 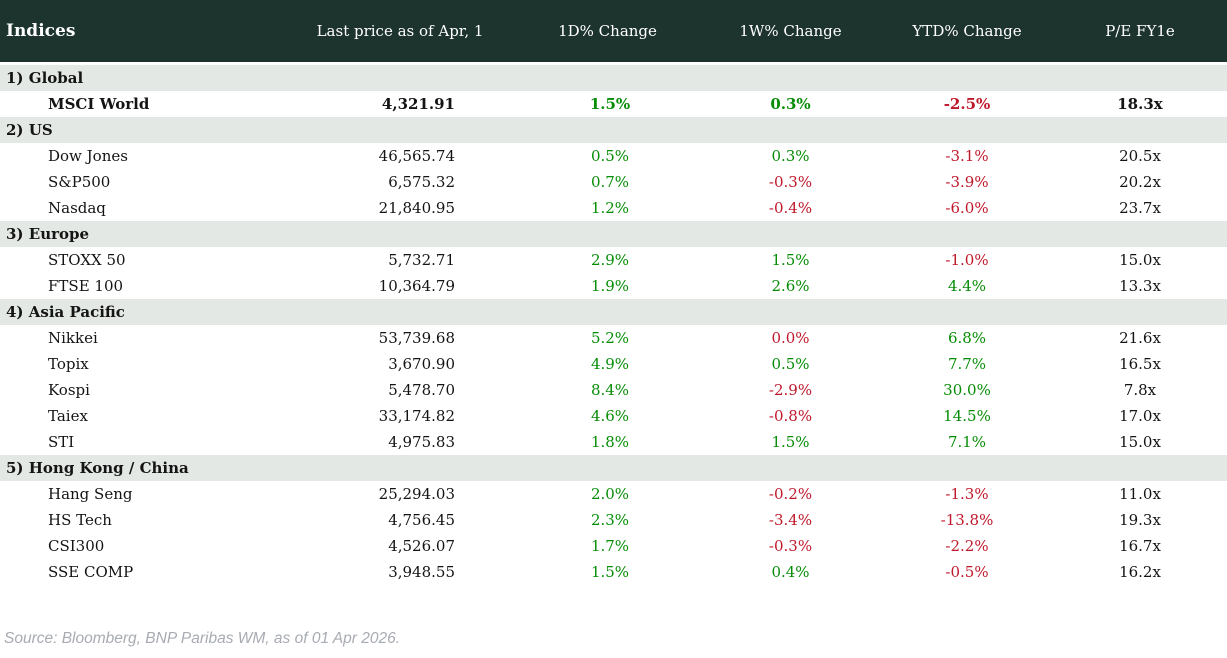 I want to click on index-name-cell: S&P500, so click(x=79, y=182).